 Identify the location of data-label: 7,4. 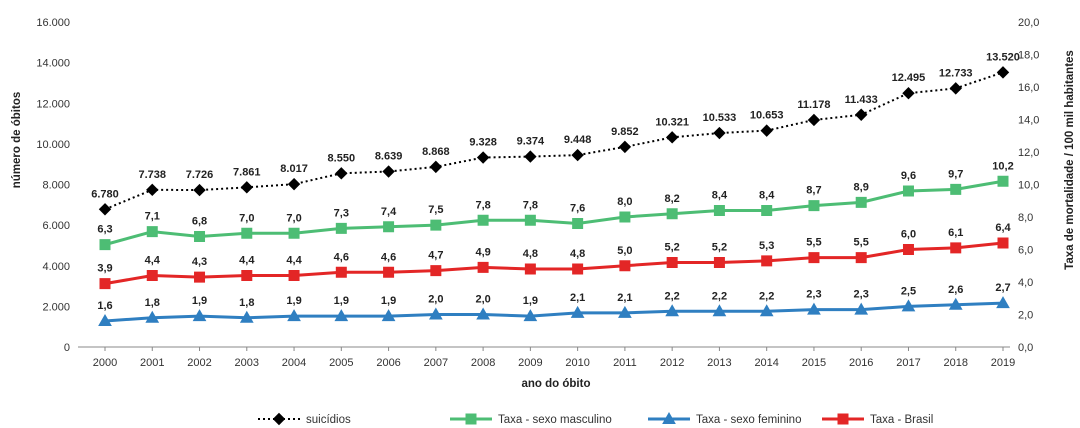
(389, 212).